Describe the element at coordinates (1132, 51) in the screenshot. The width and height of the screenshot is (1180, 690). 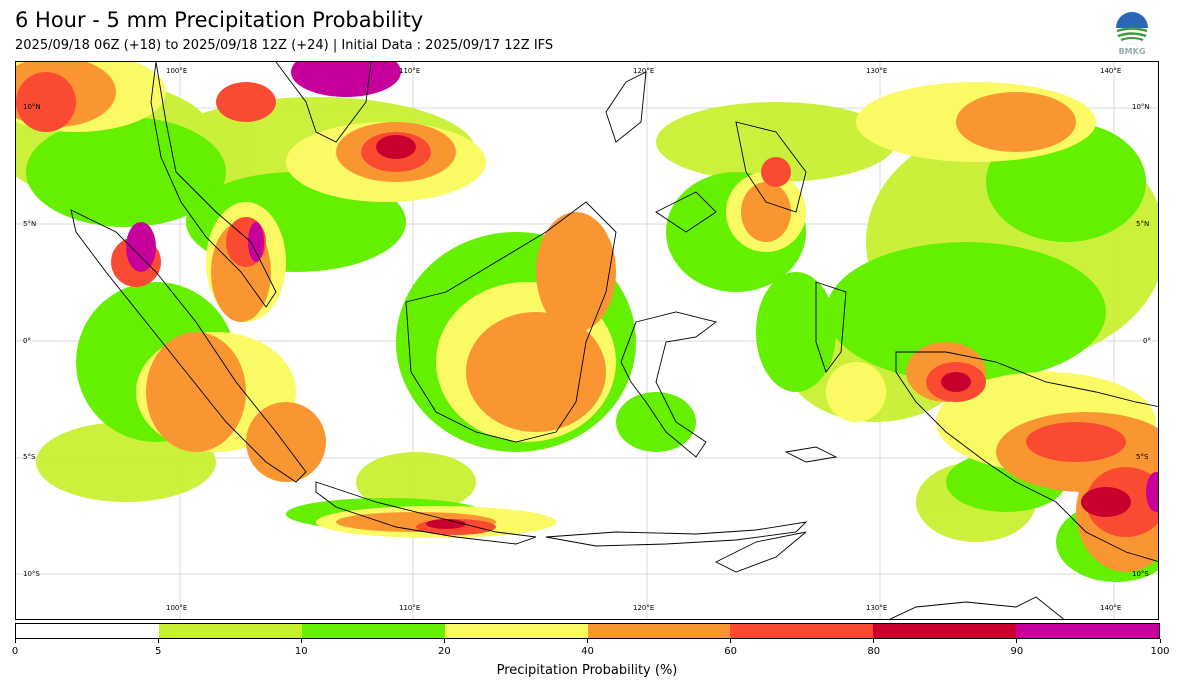
I see `svg-text: BMKG` at that location.